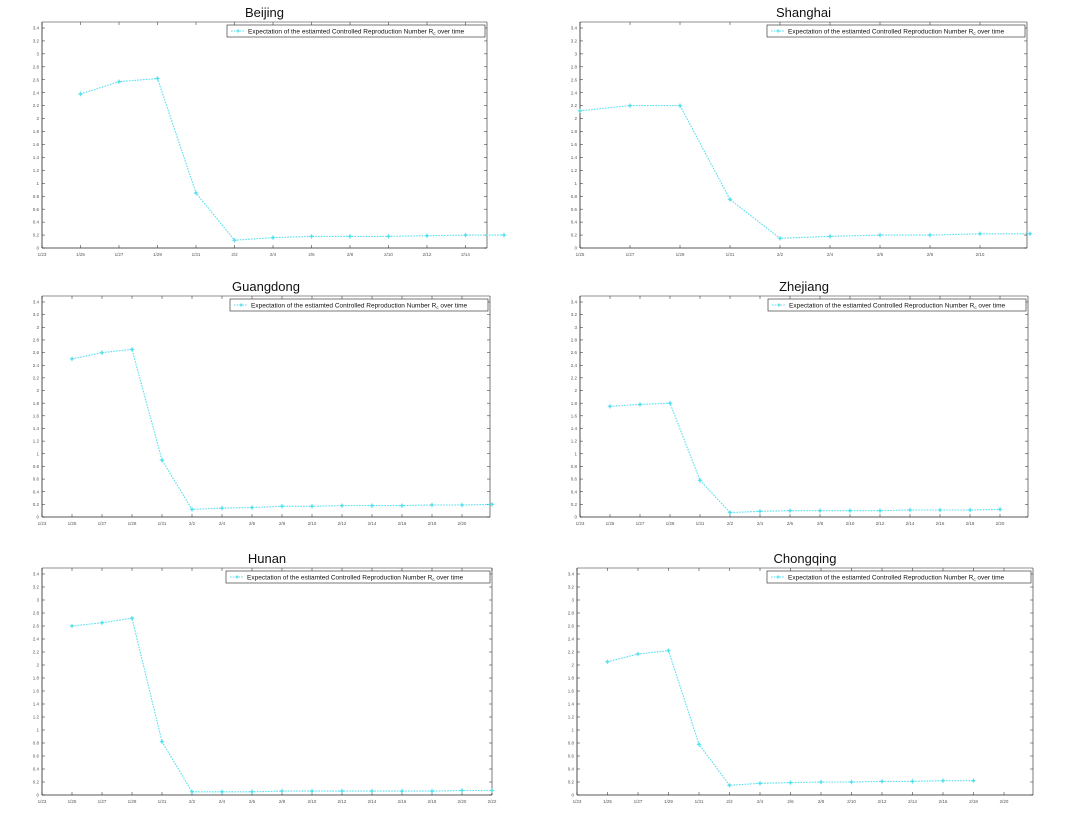 The image size is (1080, 824). Describe the element at coordinates (790, 801) in the screenshot. I see `x-tick-label: 2/6` at that location.